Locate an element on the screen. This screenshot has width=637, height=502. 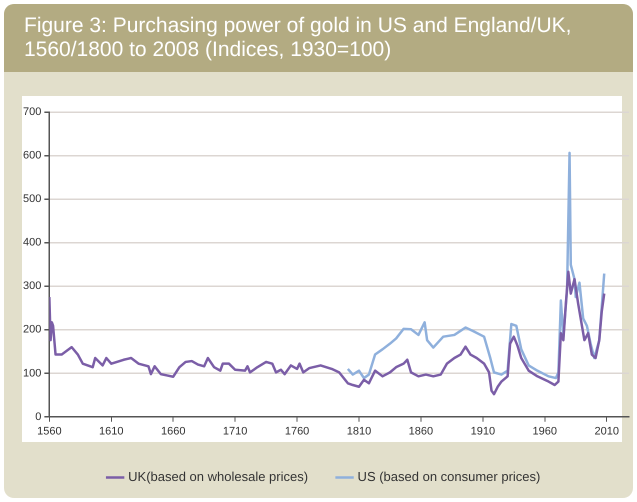
x-tick-label: 2010 is located at coordinates (606, 431).